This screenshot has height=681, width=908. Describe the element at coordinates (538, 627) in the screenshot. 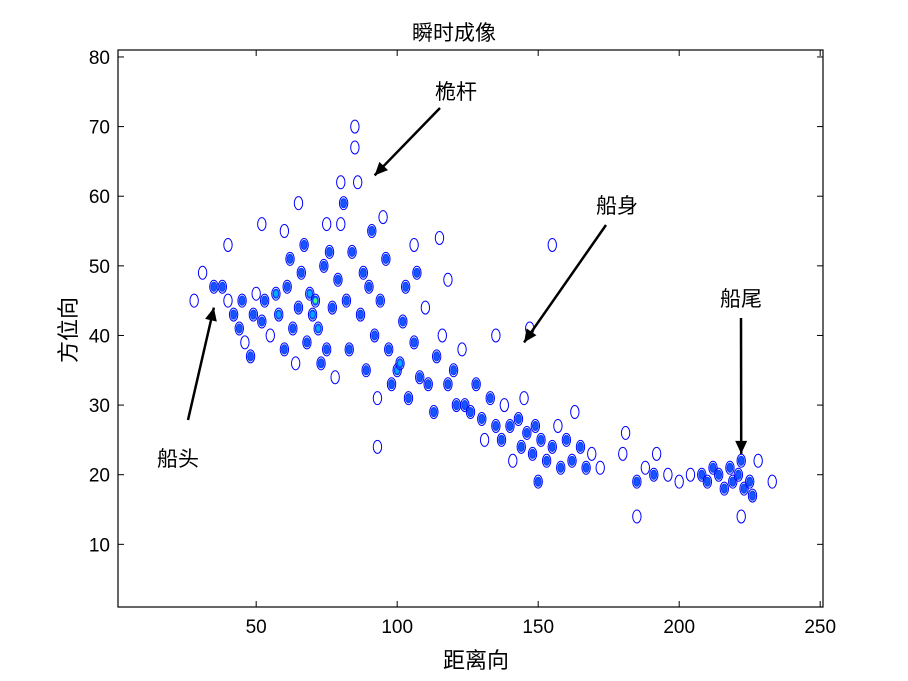

I see `x-tick-label: 150` at that location.